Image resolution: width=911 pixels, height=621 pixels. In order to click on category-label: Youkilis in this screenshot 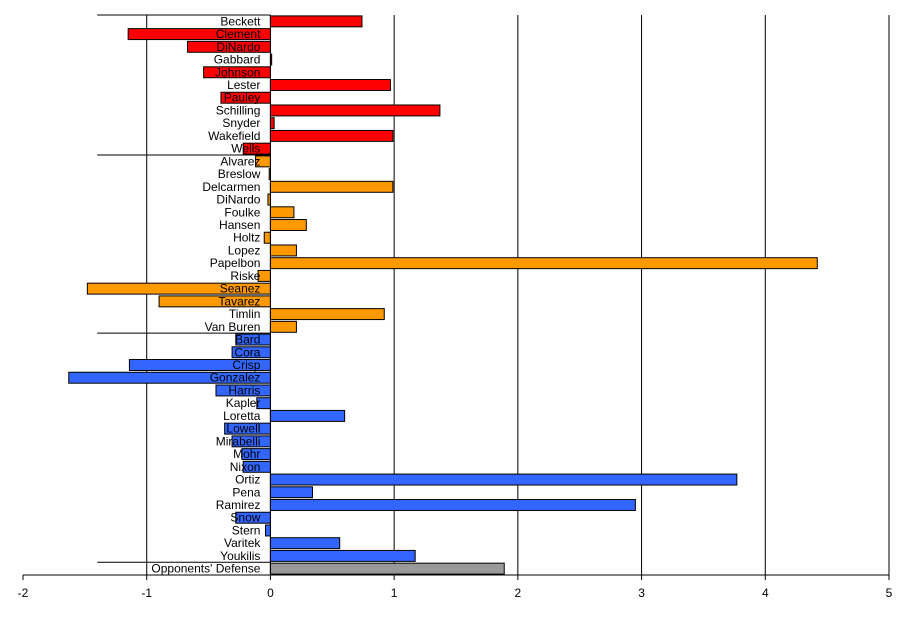, I will do `click(240, 556)`.